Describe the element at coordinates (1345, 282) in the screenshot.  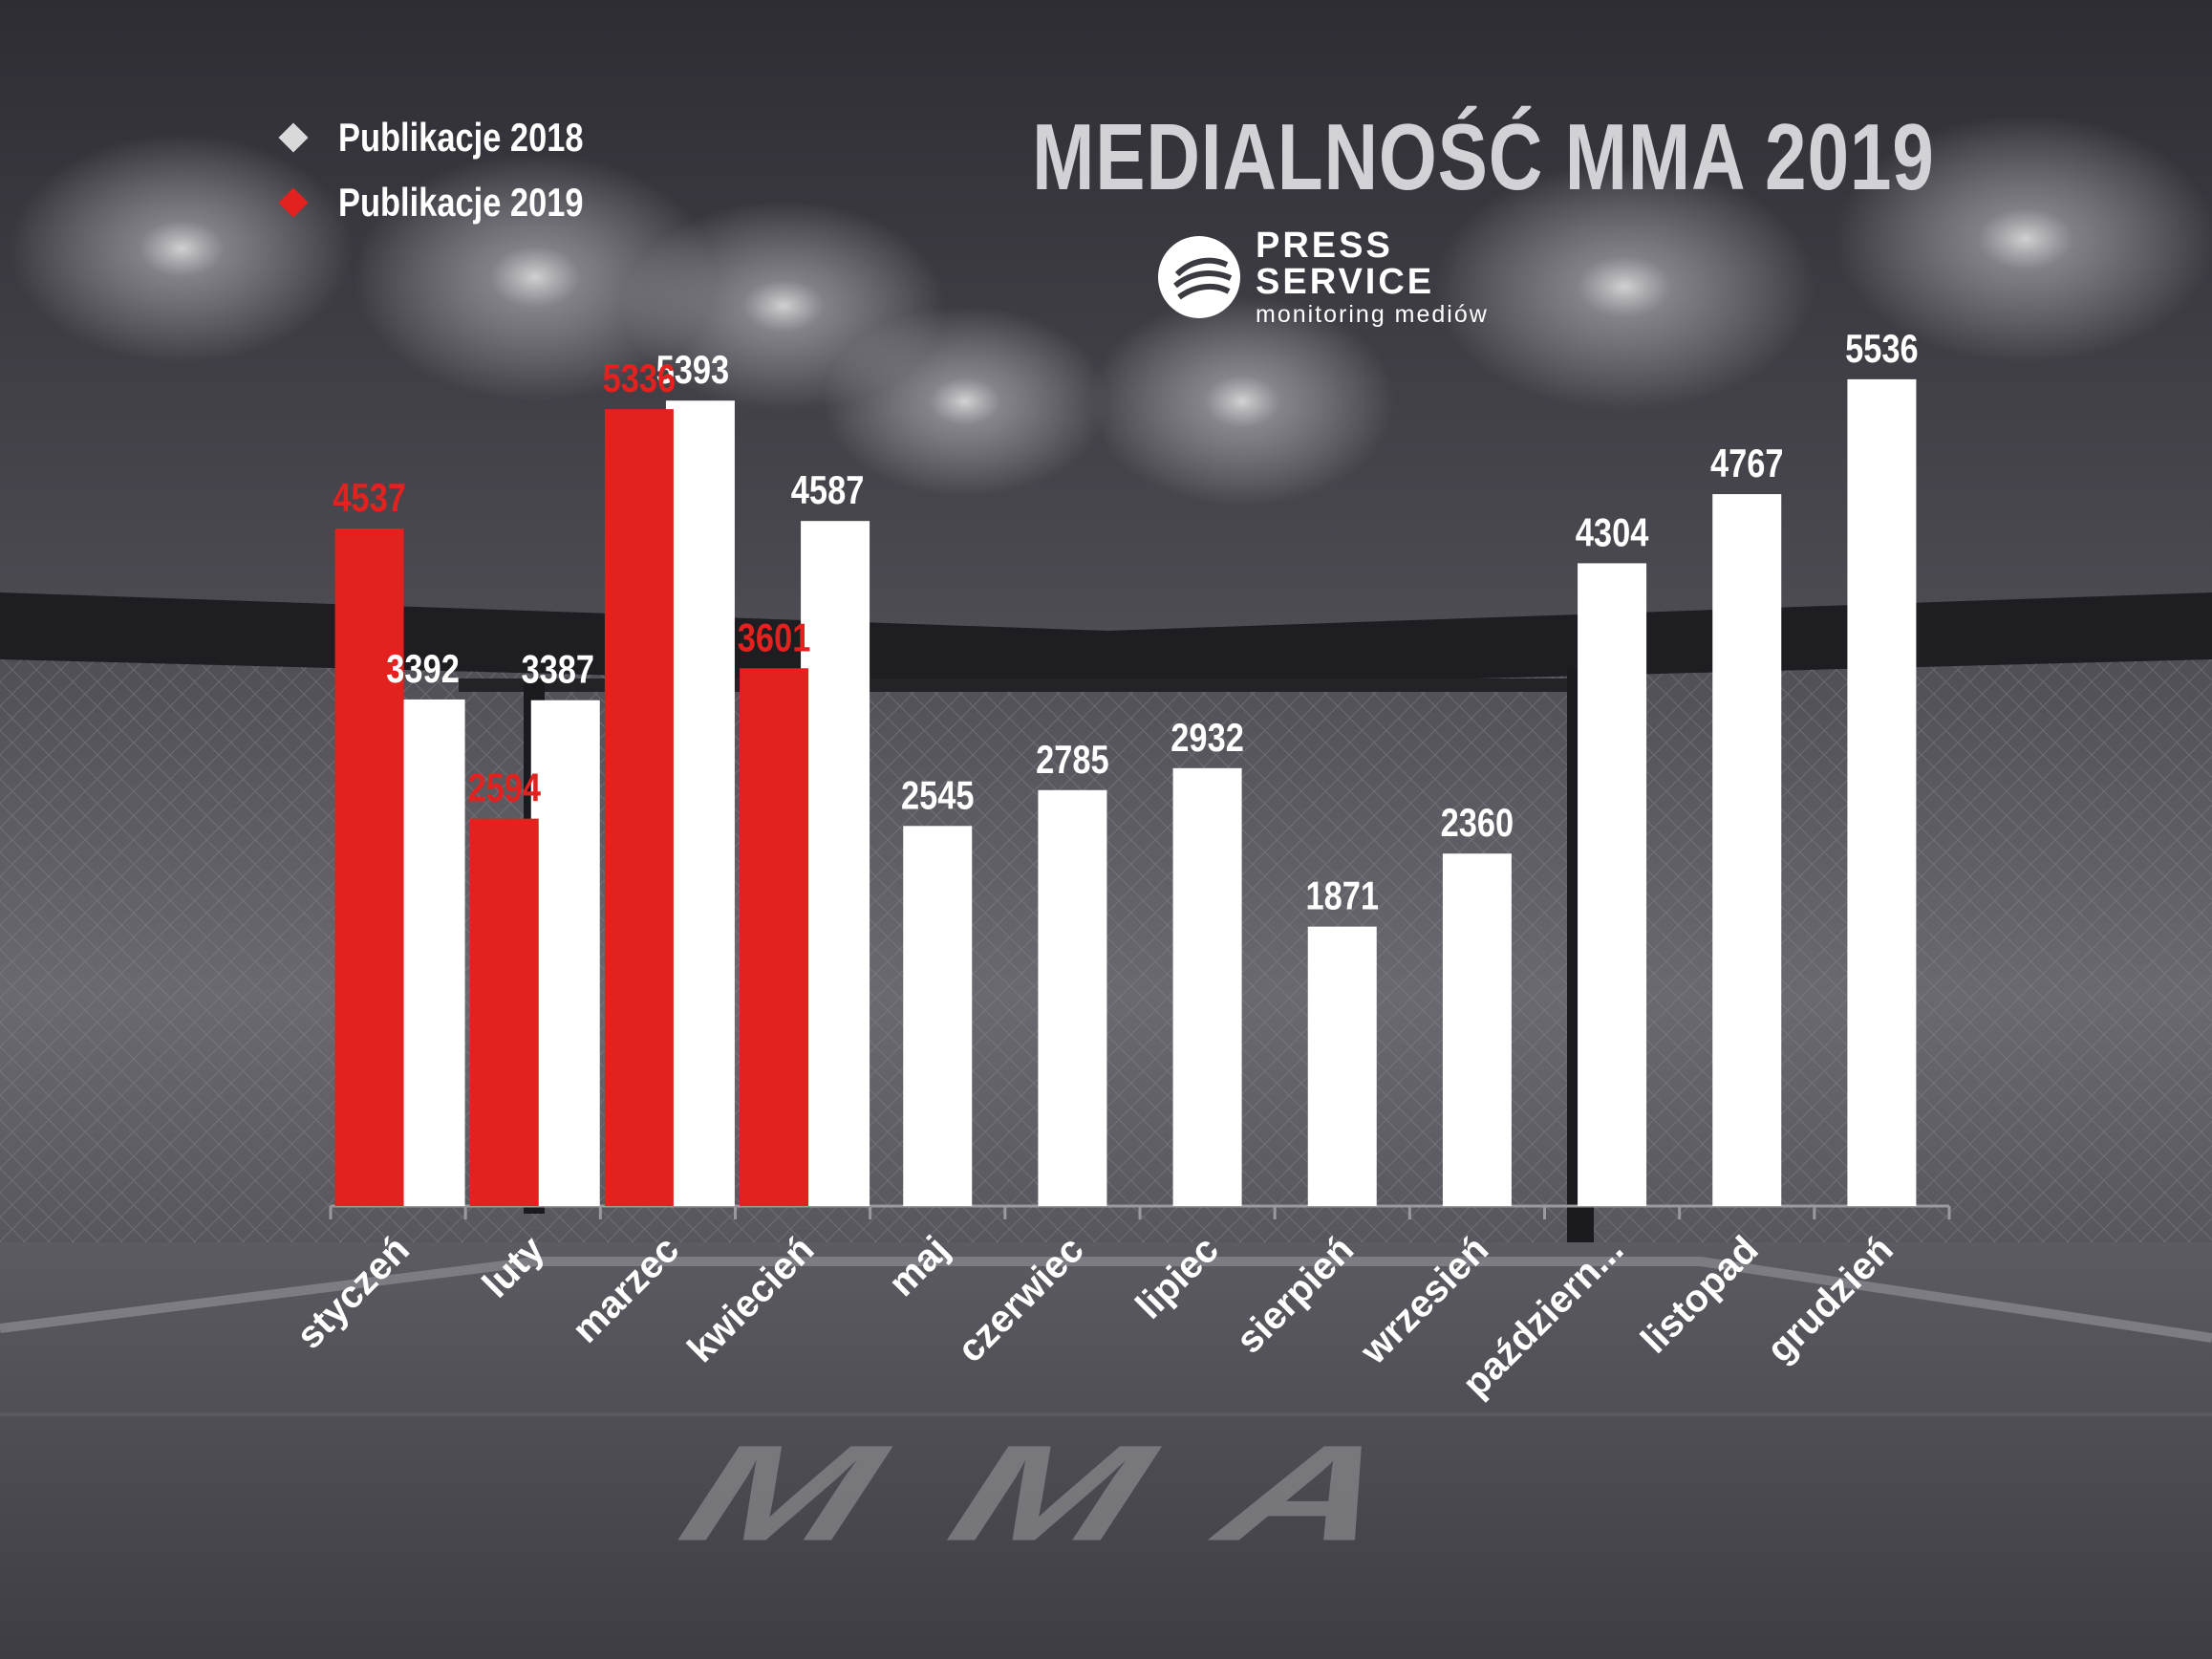
I see `logo-word-service: SERVICE` at that location.